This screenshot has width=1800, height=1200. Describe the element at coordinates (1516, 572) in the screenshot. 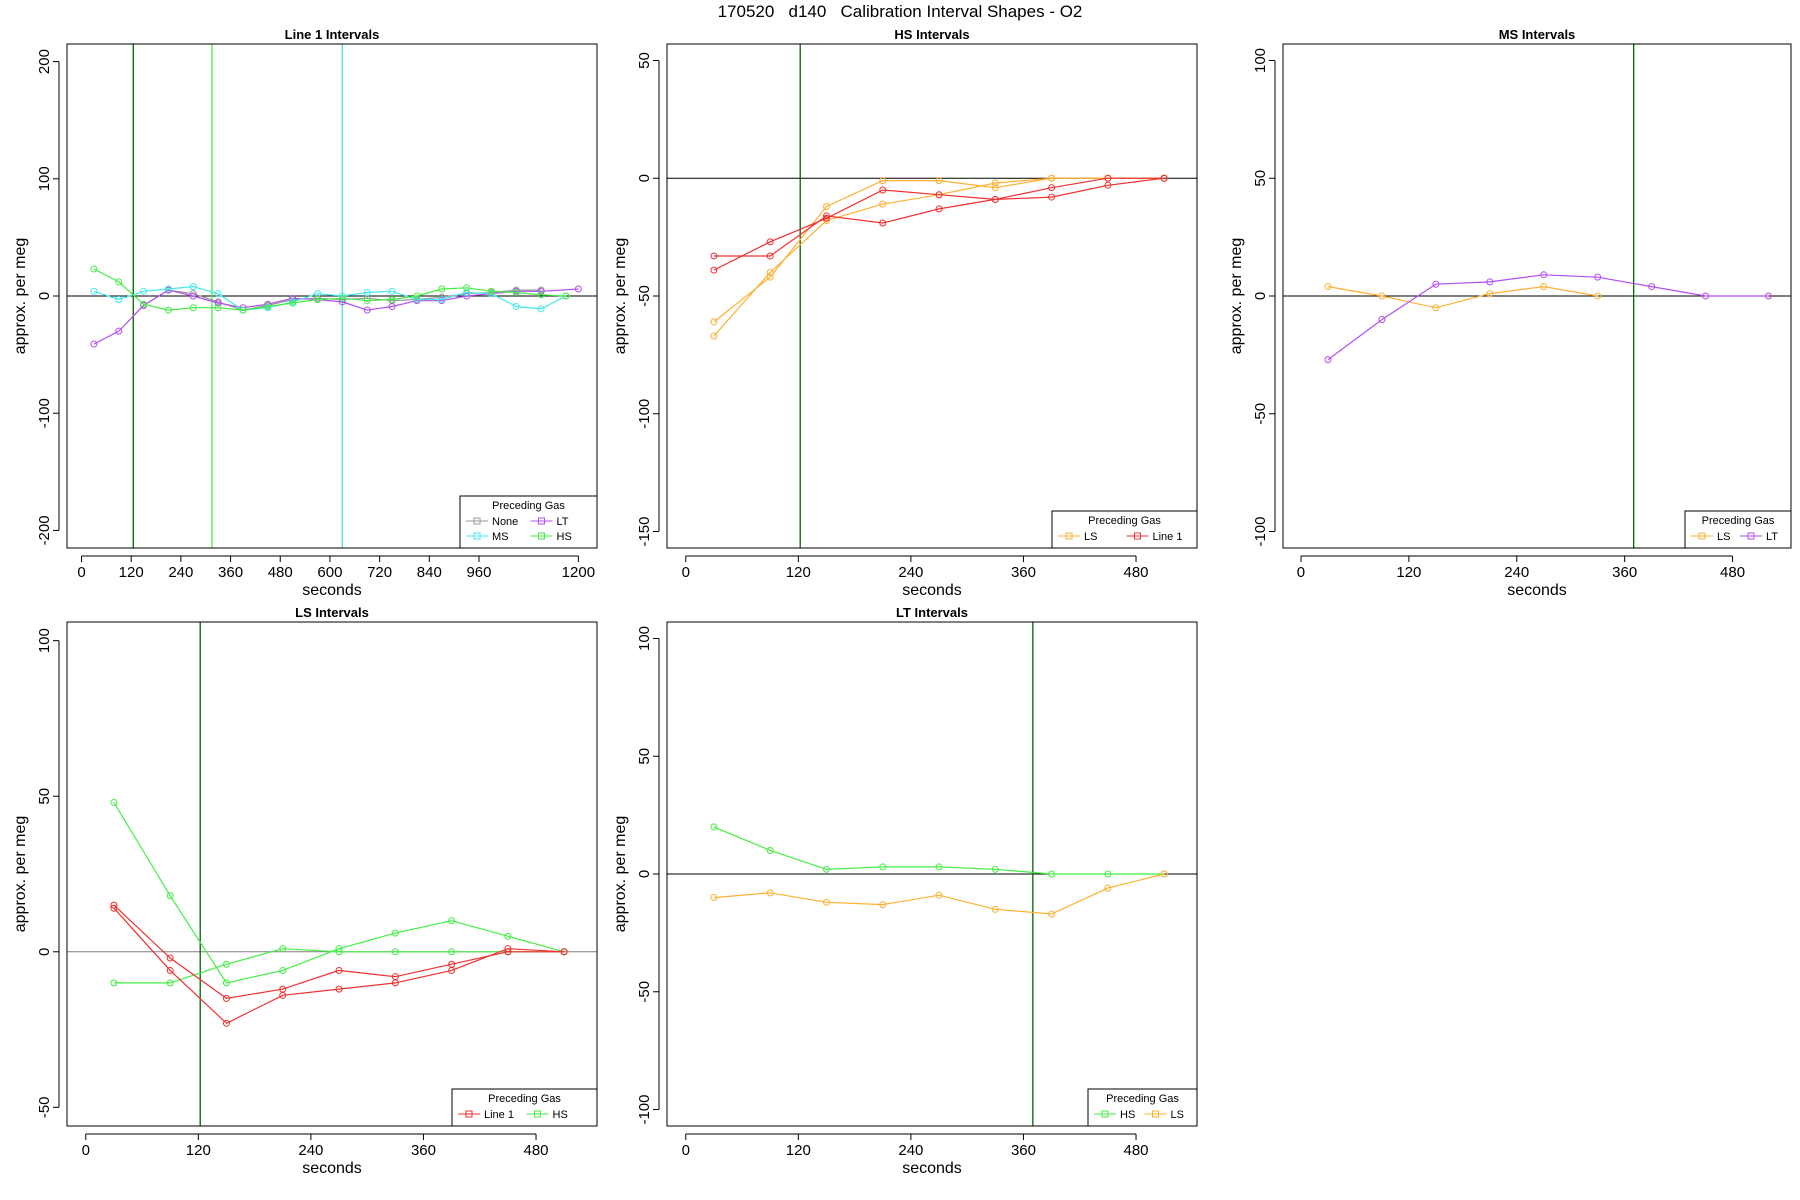

I see `x-tick-label: 240` at that location.